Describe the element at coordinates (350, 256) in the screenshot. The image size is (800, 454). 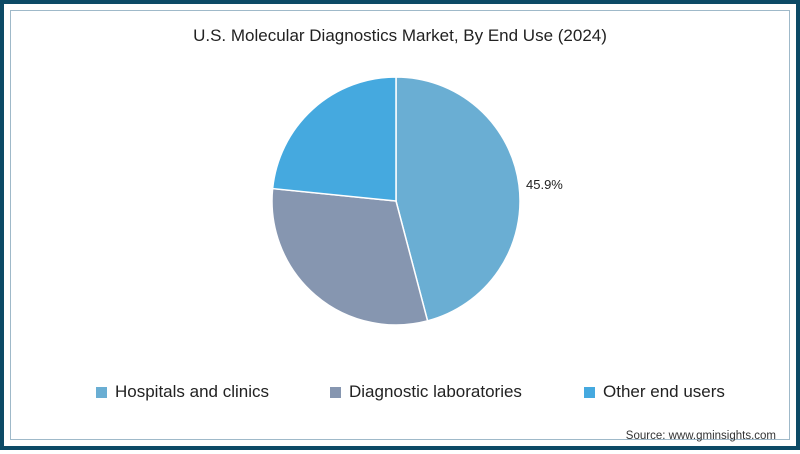
I see `slice-diagnostic-labs` at that location.